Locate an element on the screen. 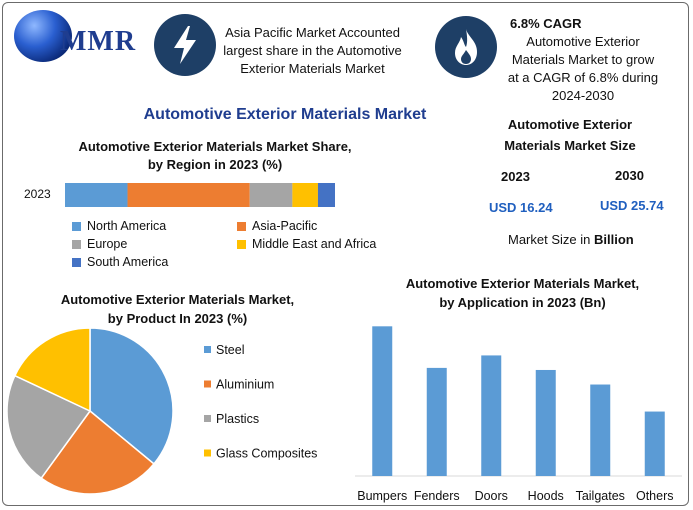 The width and height of the screenshot is (693, 510). product-title-line2: by Product In 2023 (%) is located at coordinates (177, 318).